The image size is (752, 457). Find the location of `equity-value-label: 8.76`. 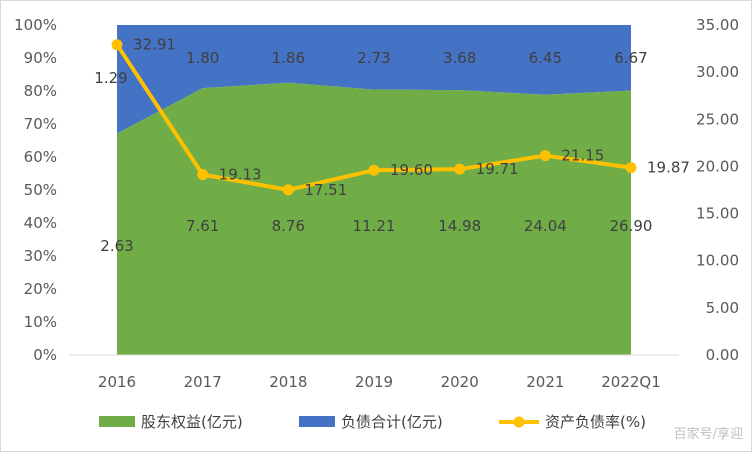

equity-value-label: 8.76 is located at coordinates (288, 226).